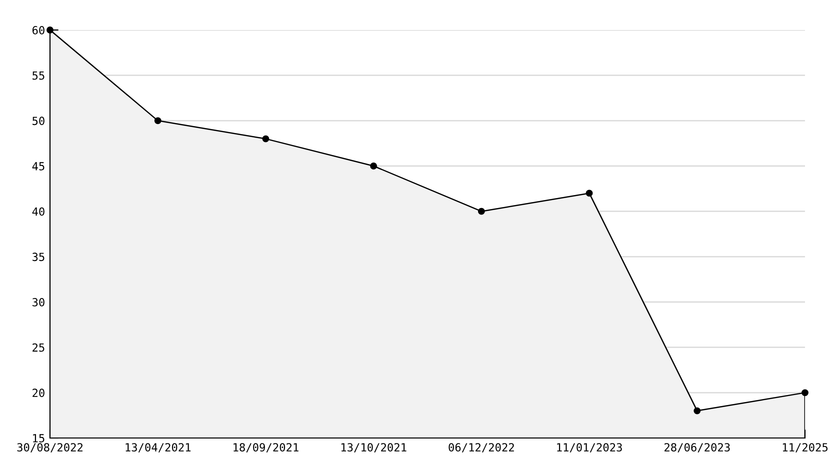 The width and height of the screenshot is (834, 468). What do you see at coordinates (38, 211) in the screenshot?
I see `y-tick-label: 40` at bounding box center [38, 211].